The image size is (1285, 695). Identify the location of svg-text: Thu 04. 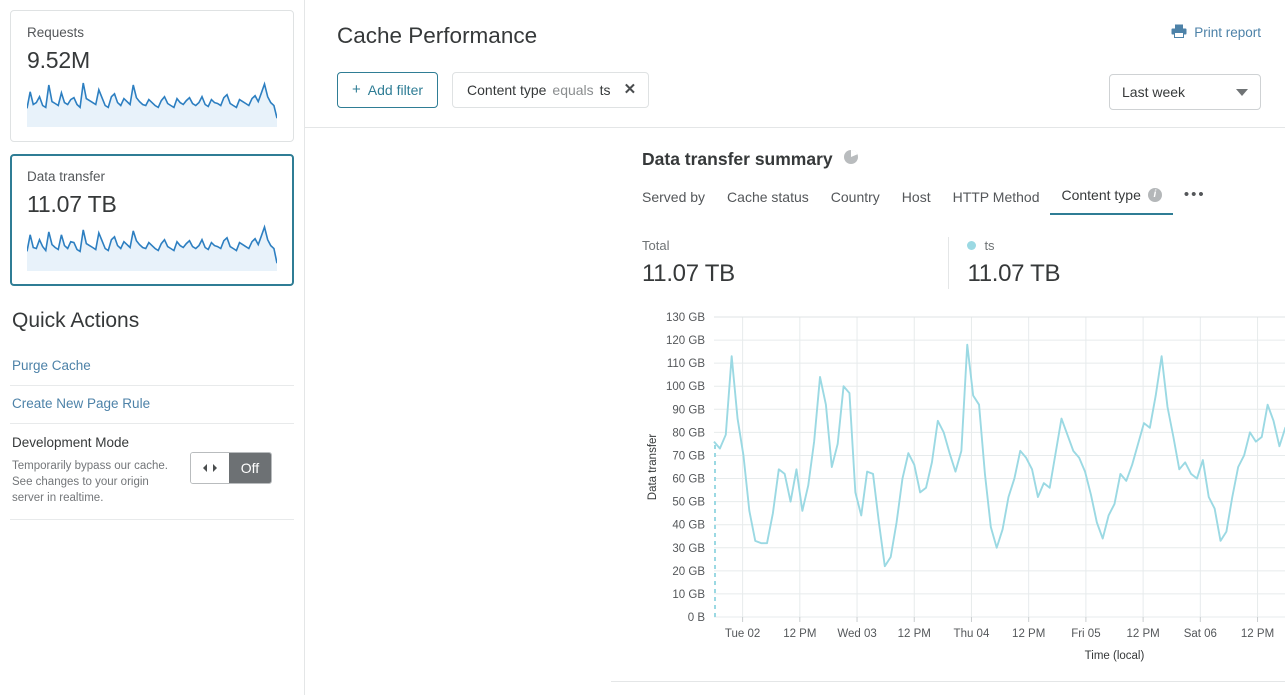
(972, 634).